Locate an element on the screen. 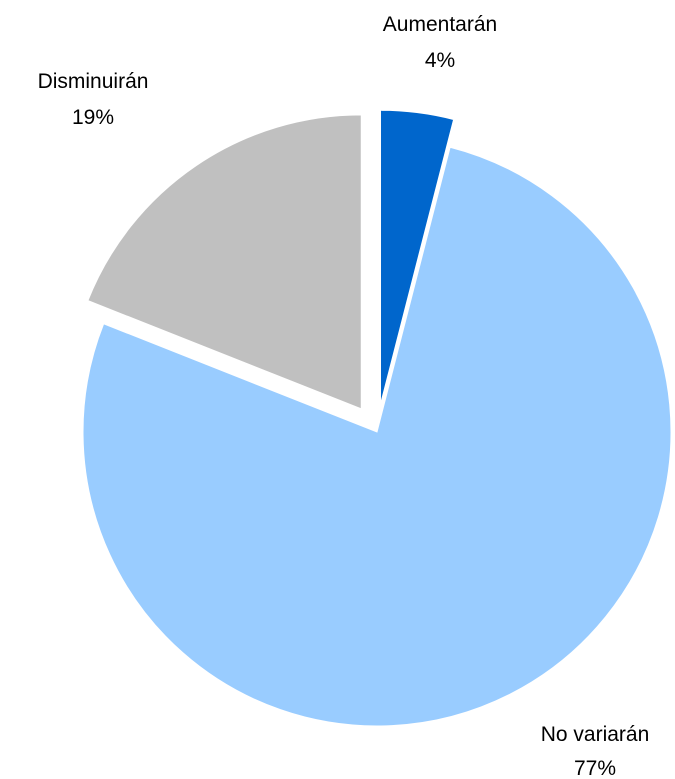  label-disminuiran-value: 19% is located at coordinates (93, 117).